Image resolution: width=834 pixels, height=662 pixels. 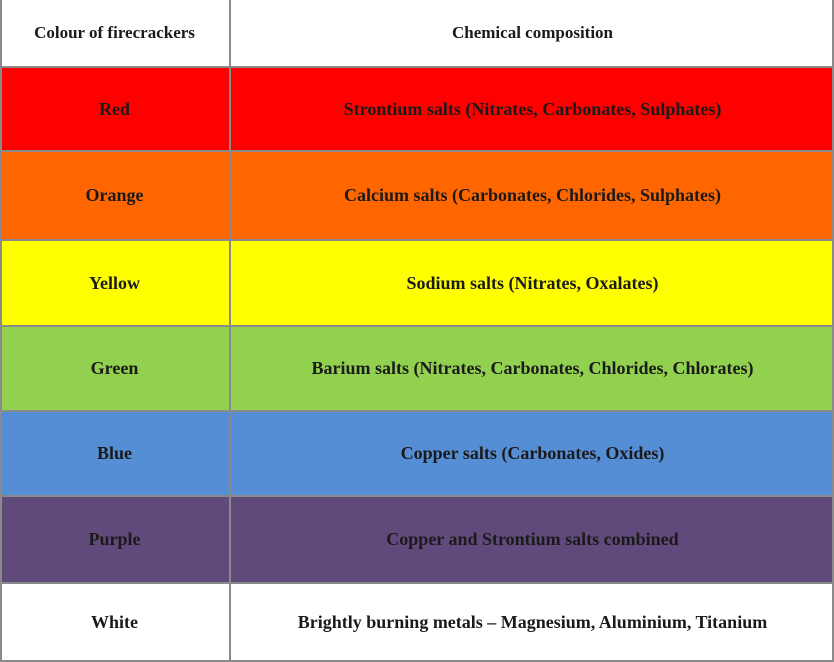 What do you see at coordinates (532, 453) in the screenshot?
I see `composition-cell: Copper salts (Carbonates, Oxides)` at bounding box center [532, 453].